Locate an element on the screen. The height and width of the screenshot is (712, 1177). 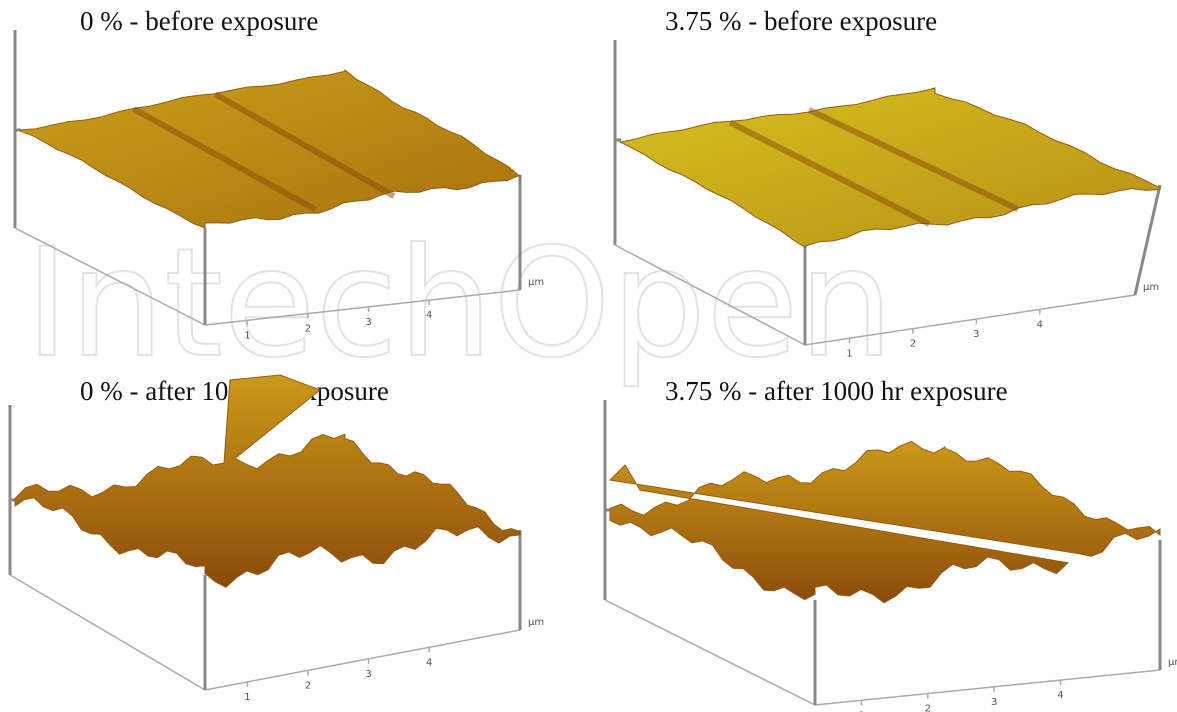
panel-title: 3.75 % - before exposure is located at coordinates (801, 21).